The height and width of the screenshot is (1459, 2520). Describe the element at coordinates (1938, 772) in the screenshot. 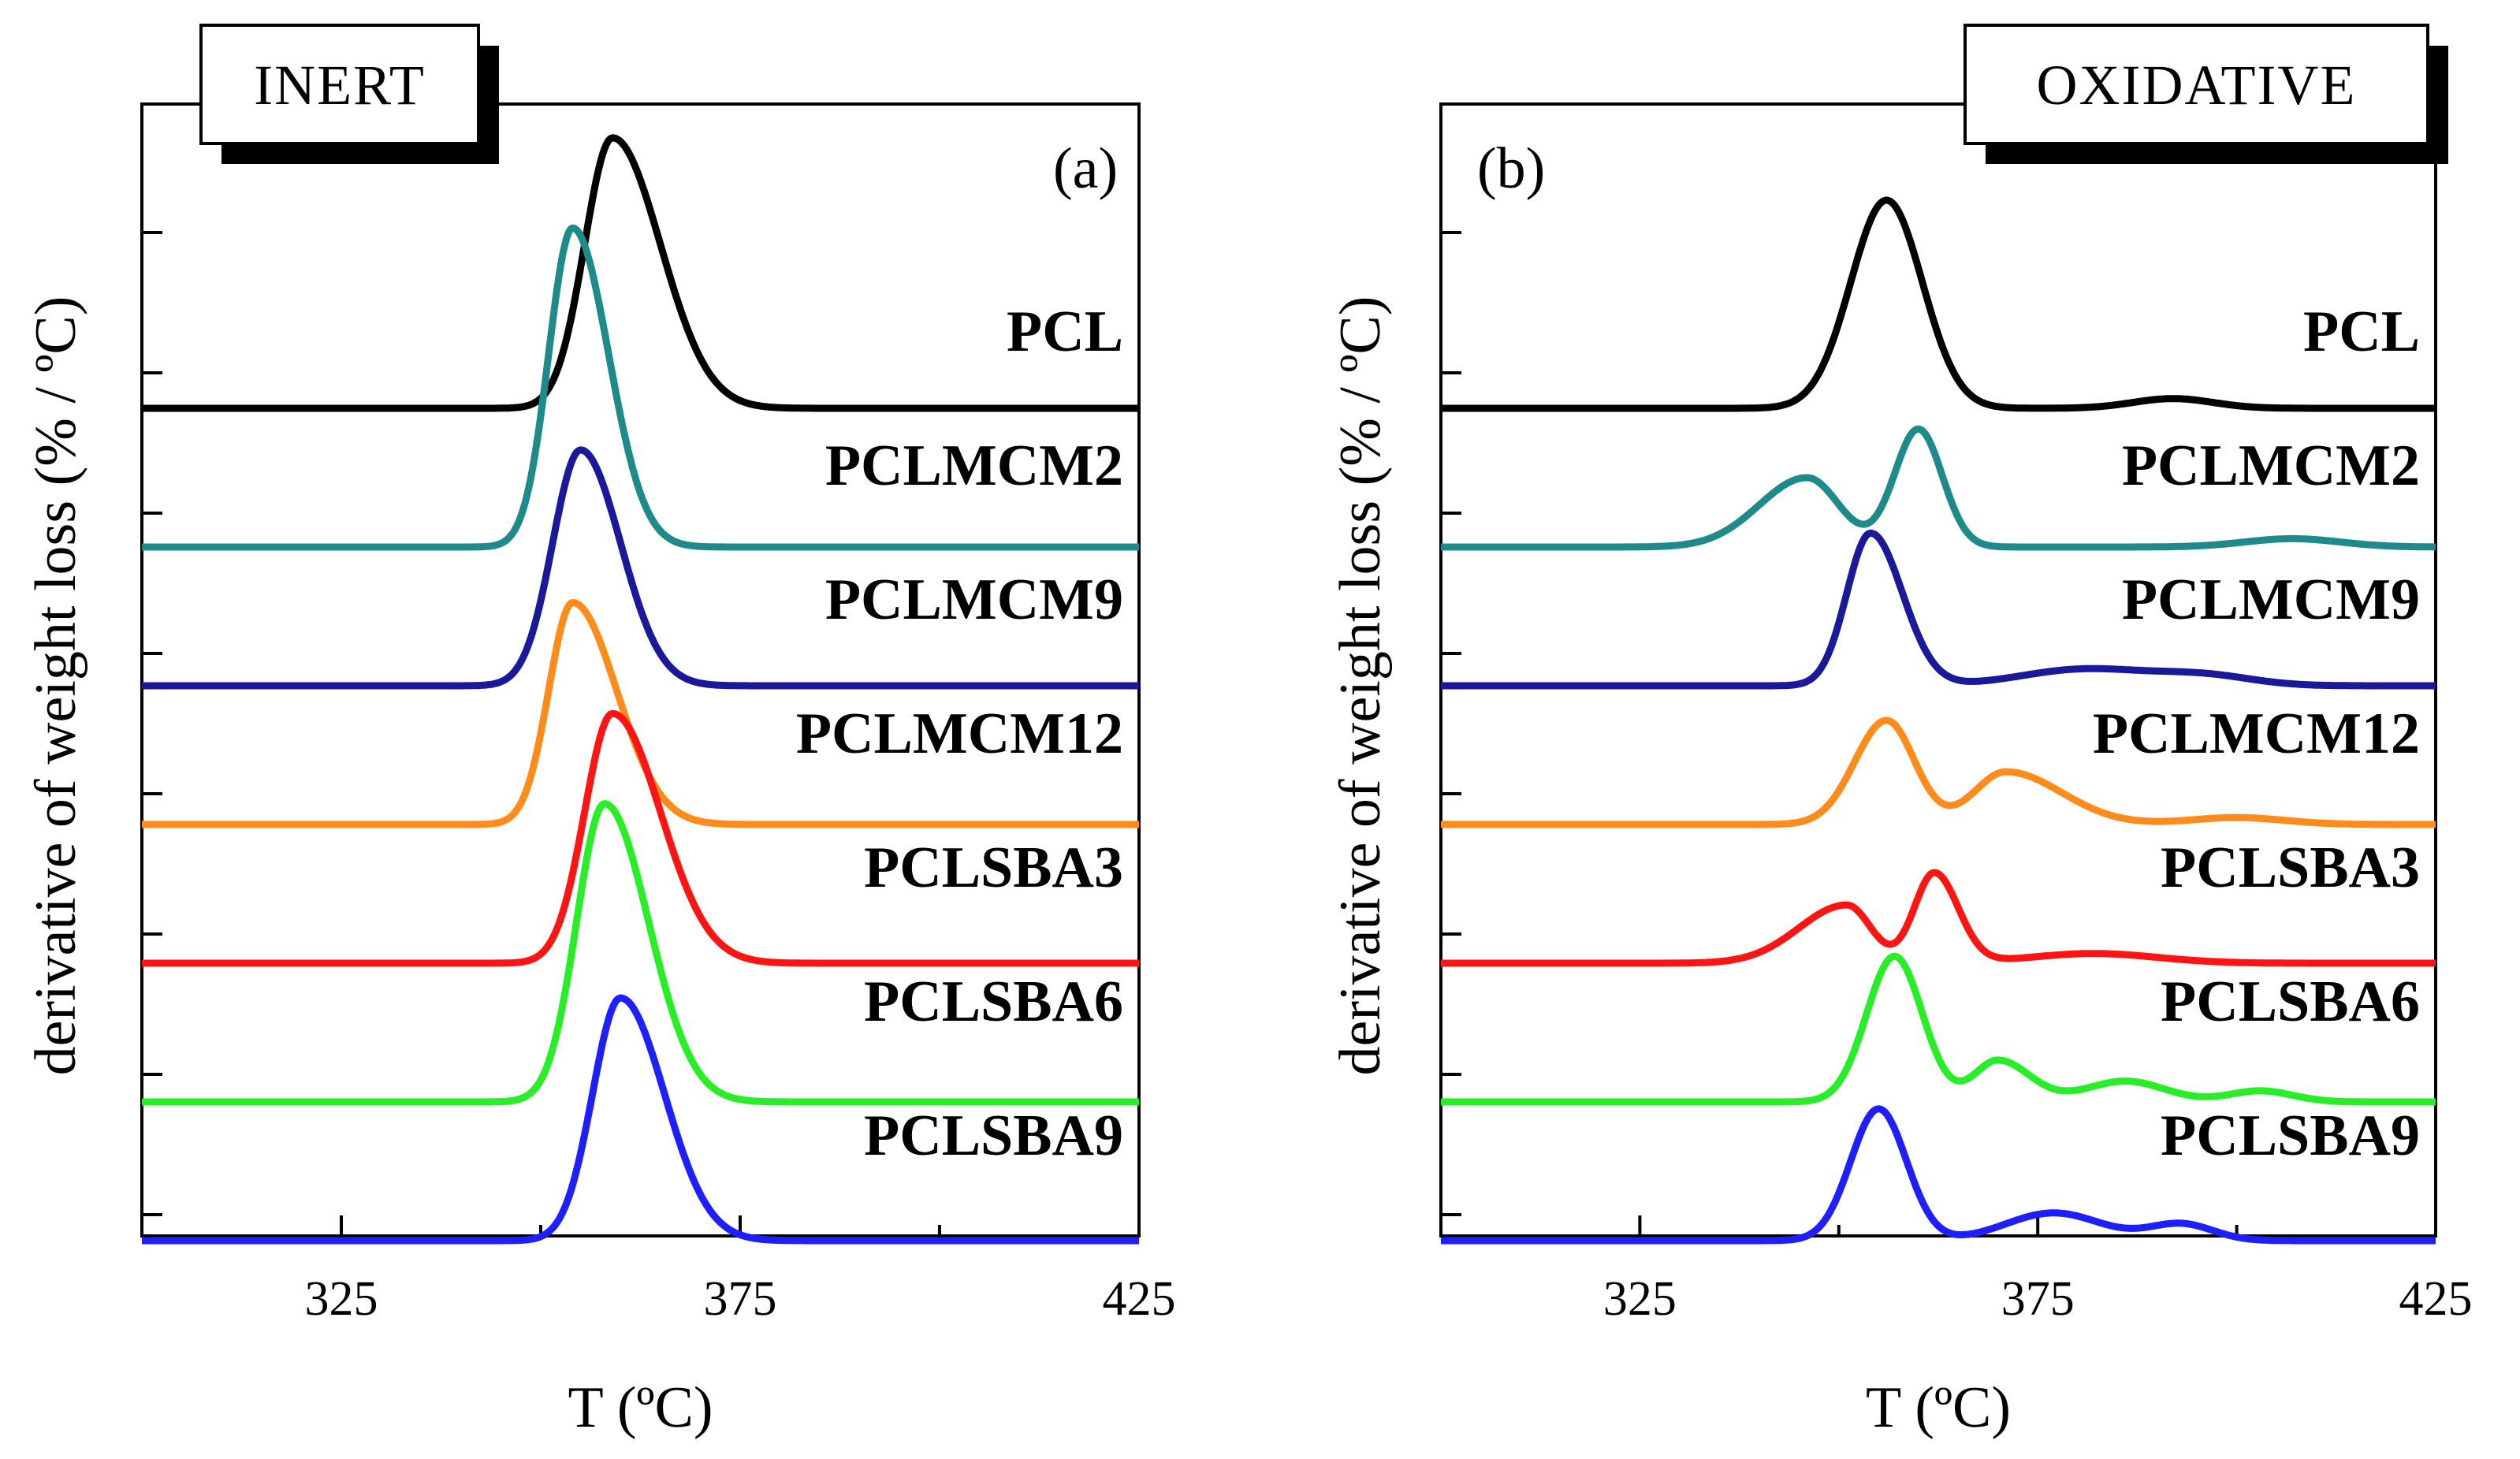

I see `series-line-pclmcm12` at that location.